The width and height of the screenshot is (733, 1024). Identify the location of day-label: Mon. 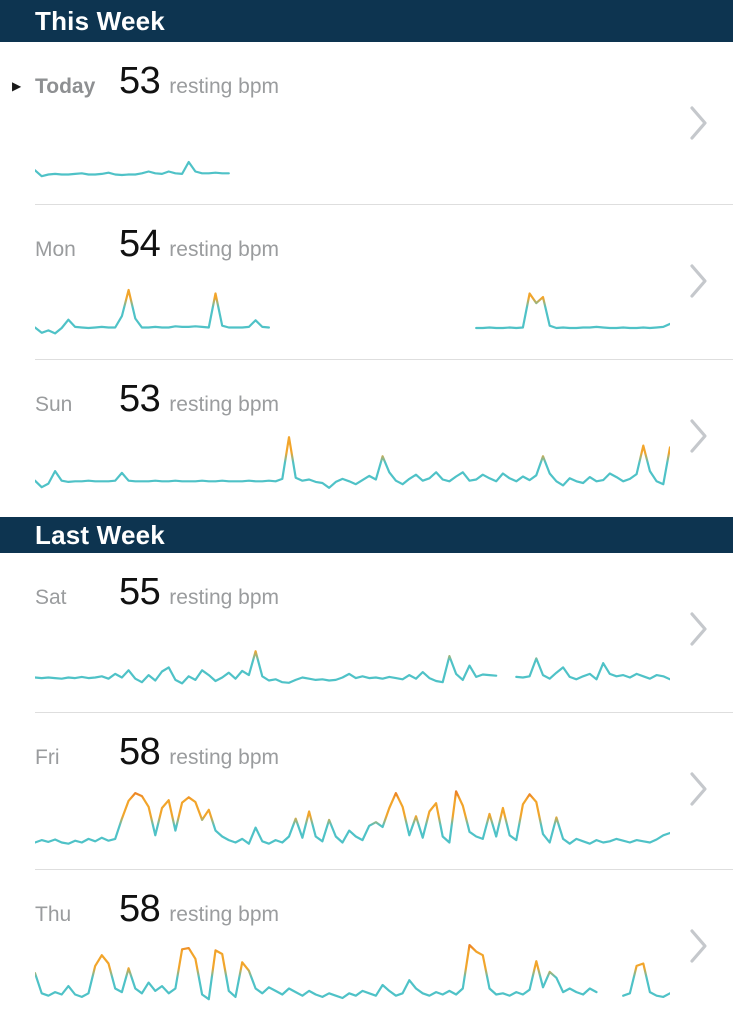
(55, 249).